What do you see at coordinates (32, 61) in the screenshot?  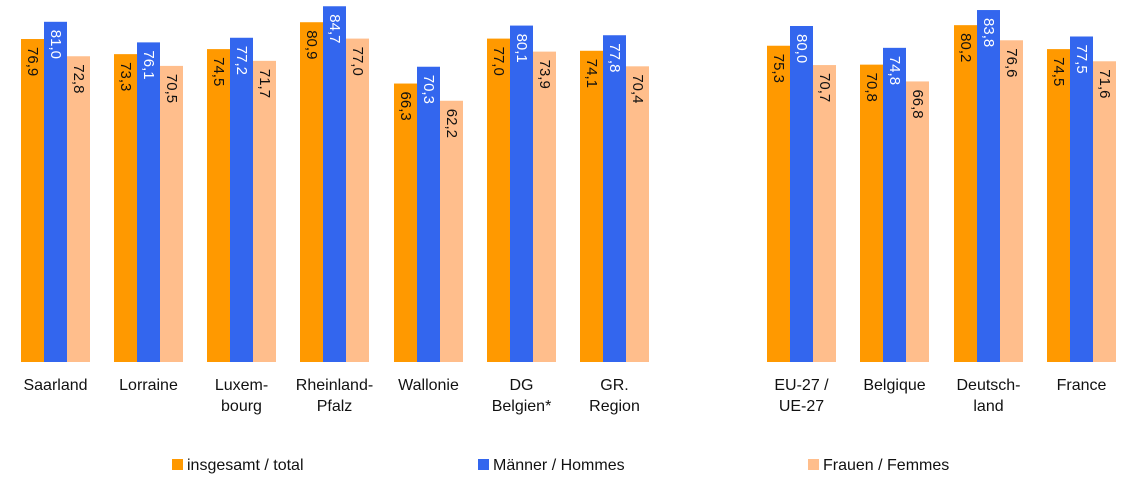 I see `data-label: 76,9` at bounding box center [32, 61].